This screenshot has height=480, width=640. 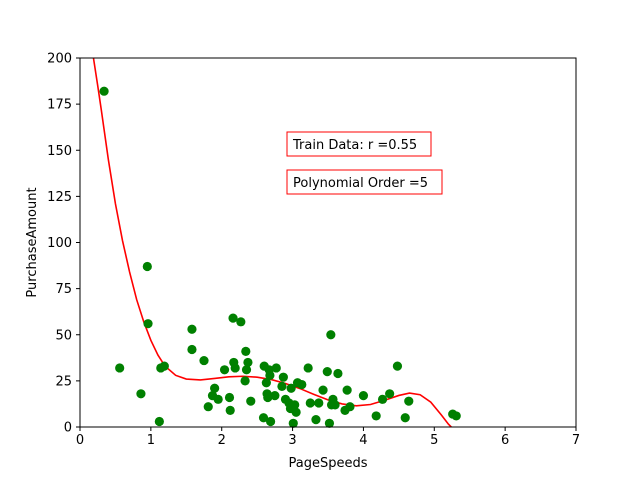 What do you see at coordinates (354, 145) in the screenshot?
I see `annotation-text: Train Data: r =0.55` at bounding box center [354, 145].